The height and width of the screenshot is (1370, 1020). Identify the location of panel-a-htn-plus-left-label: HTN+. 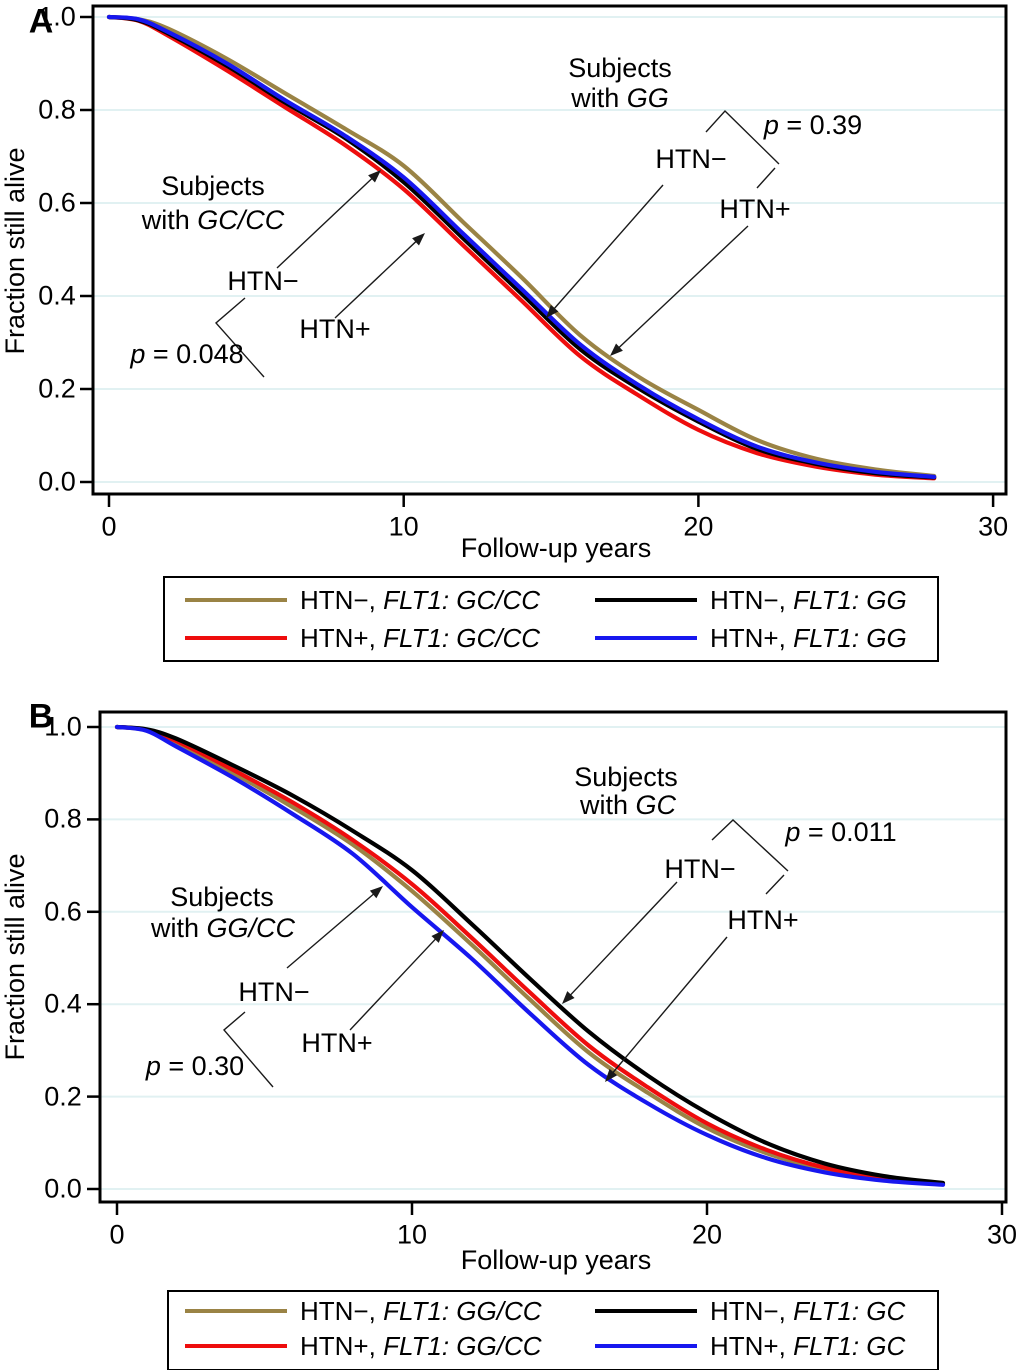
(335, 329).